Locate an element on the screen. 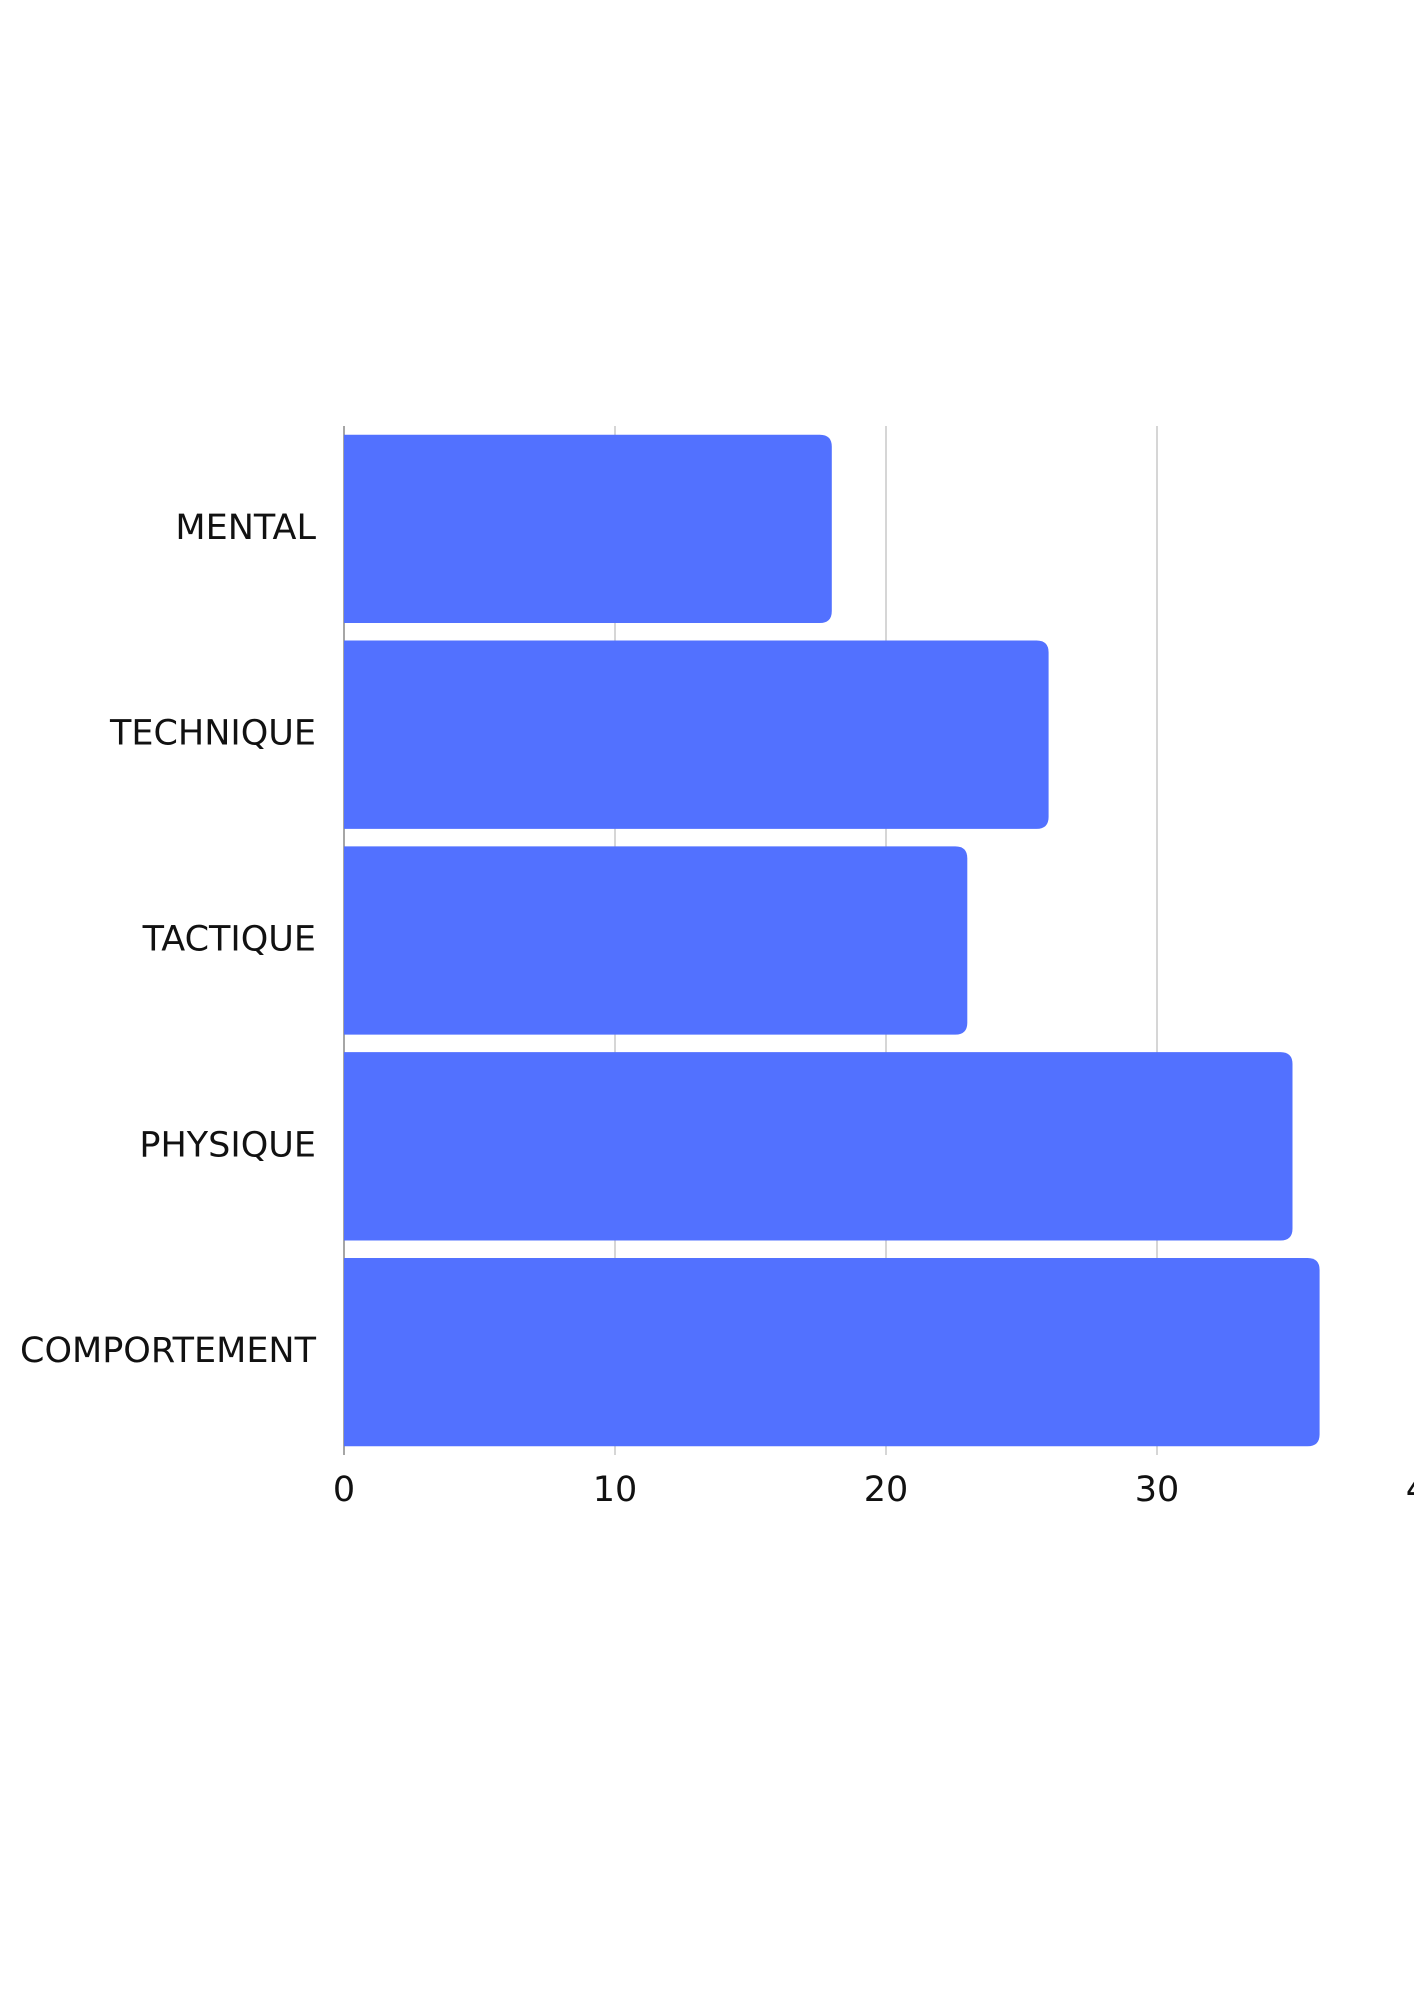 The width and height of the screenshot is (1414, 2000). y-tick-label: PHYSIQUE is located at coordinates (227, 1145).